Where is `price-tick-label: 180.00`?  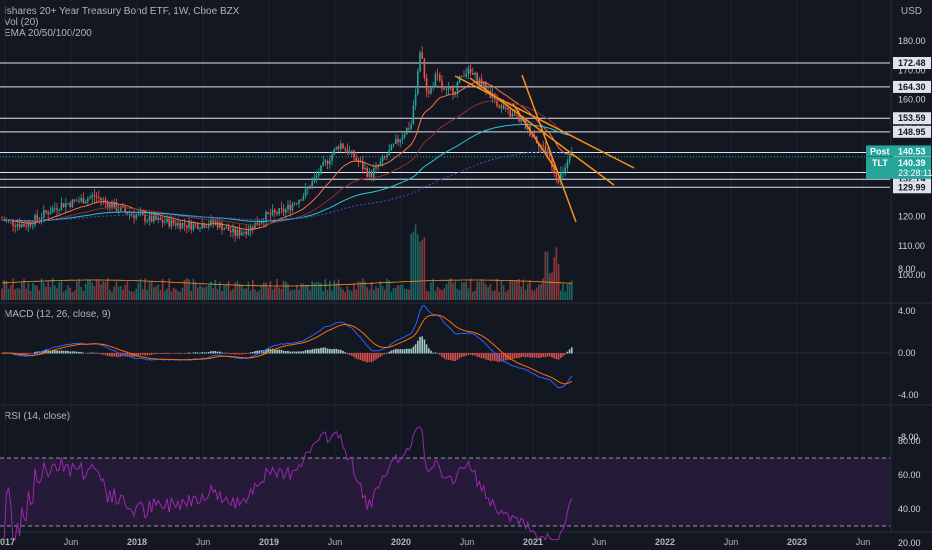
price-tick-label: 180.00 is located at coordinates (912, 41).